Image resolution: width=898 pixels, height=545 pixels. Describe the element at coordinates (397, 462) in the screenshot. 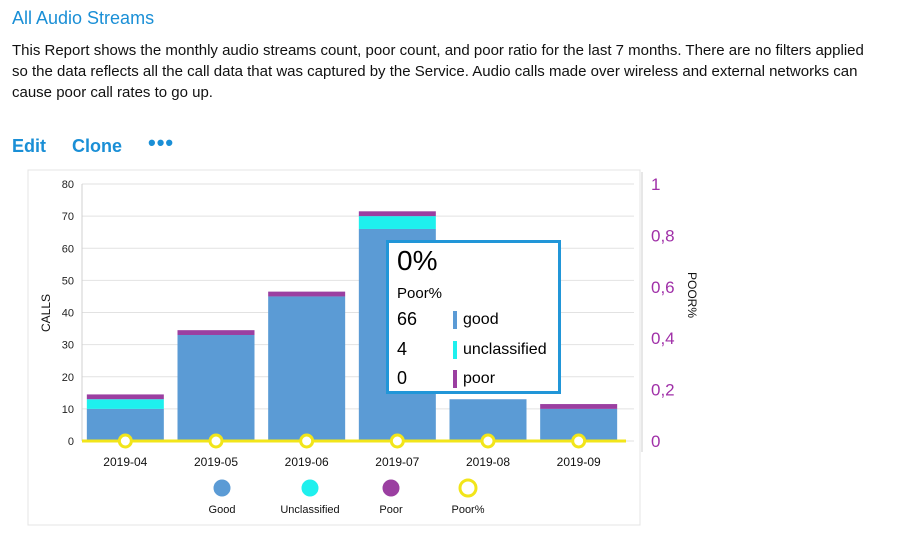

I see `x-tick-label: 2019-07` at that location.